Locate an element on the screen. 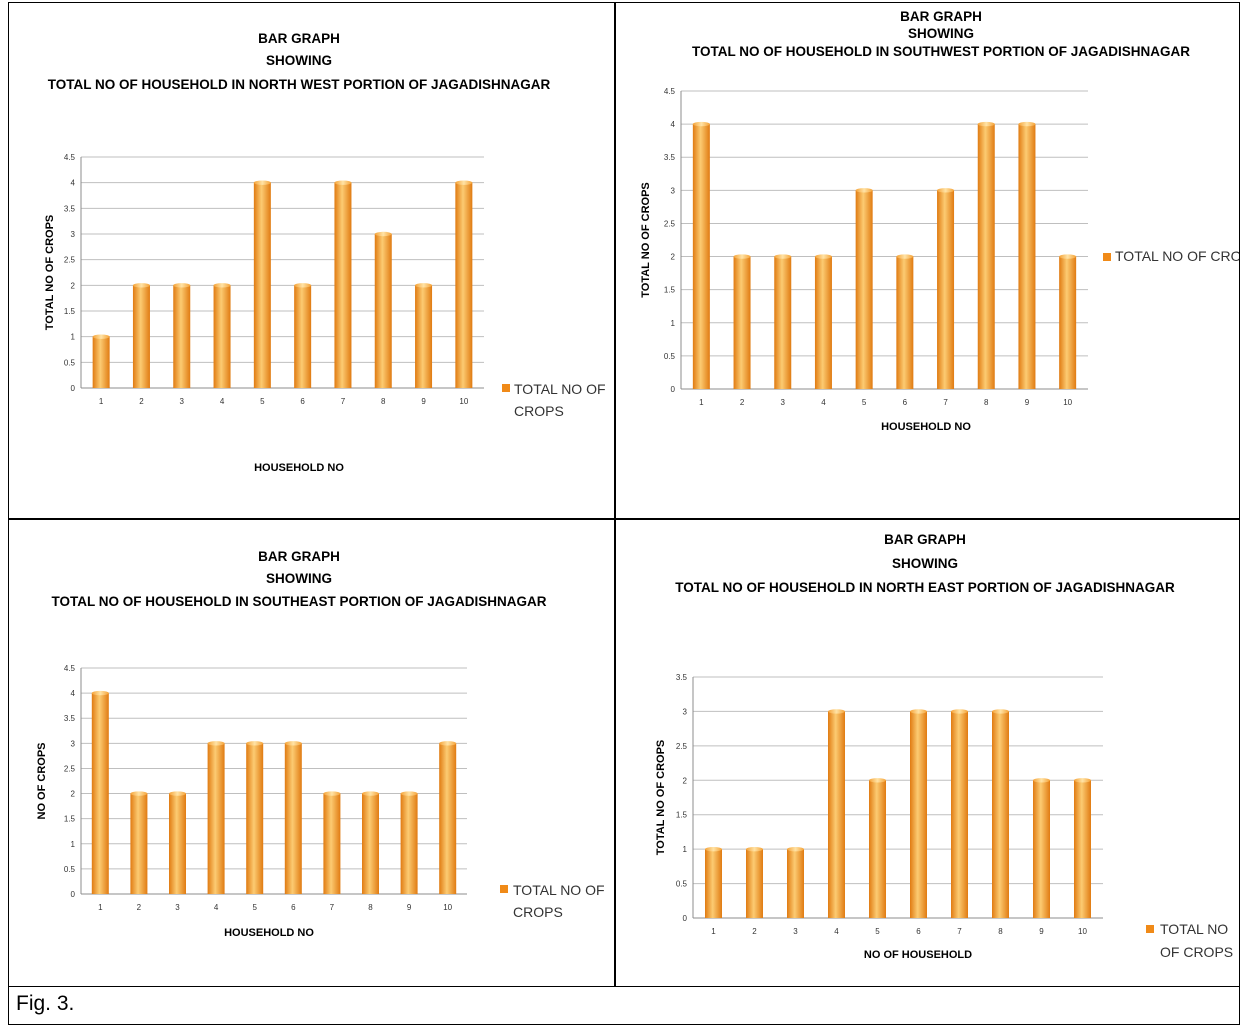 The width and height of the screenshot is (1245, 1025). legend-label: CROPS is located at coordinates (538, 912).